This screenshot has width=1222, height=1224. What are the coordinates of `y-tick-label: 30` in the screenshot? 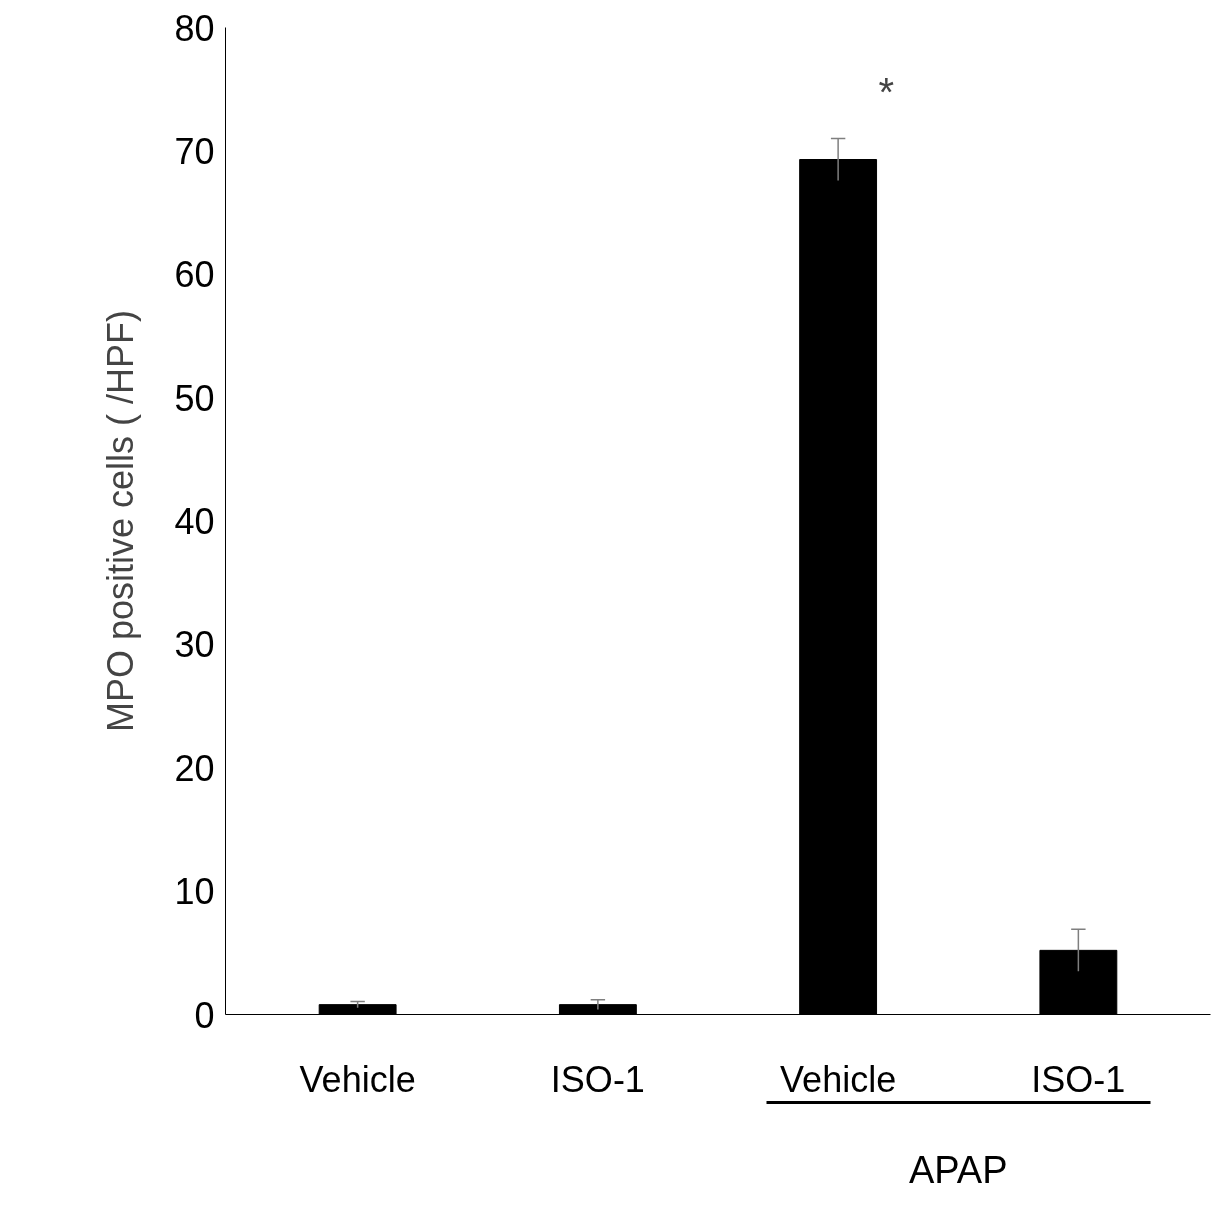 It's located at (194, 645).